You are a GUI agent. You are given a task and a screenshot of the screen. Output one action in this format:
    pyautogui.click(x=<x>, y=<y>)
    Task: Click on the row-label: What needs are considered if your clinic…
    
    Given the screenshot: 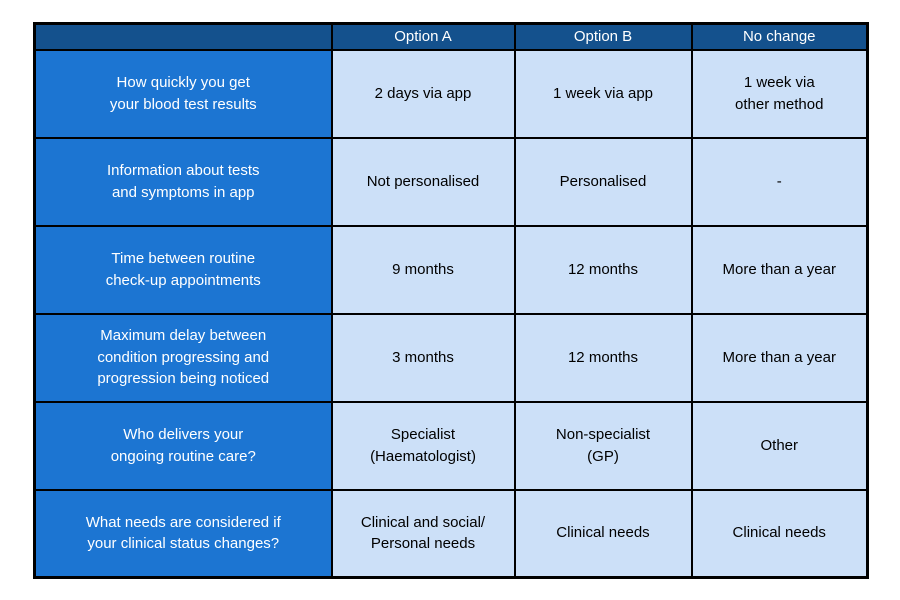 What is the action you would take?
    pyautogui.click(x=183, y=533)
    